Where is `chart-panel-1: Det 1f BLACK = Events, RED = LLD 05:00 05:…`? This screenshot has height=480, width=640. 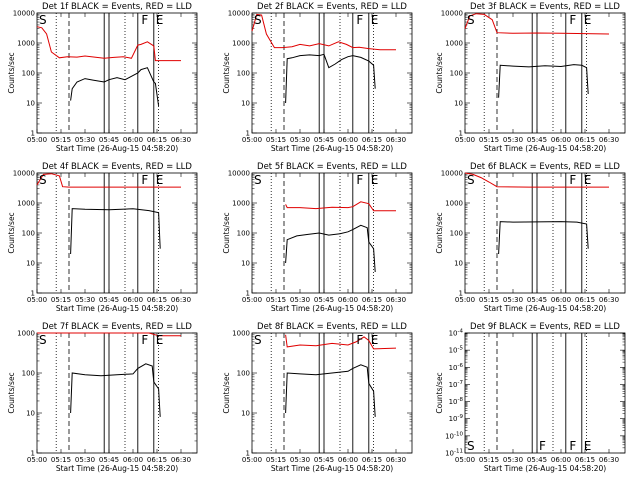 chart-panel-1: Det 1f BLACK = Events, RED = LLD 05:00 05:… is located at coordinates (102, 77).